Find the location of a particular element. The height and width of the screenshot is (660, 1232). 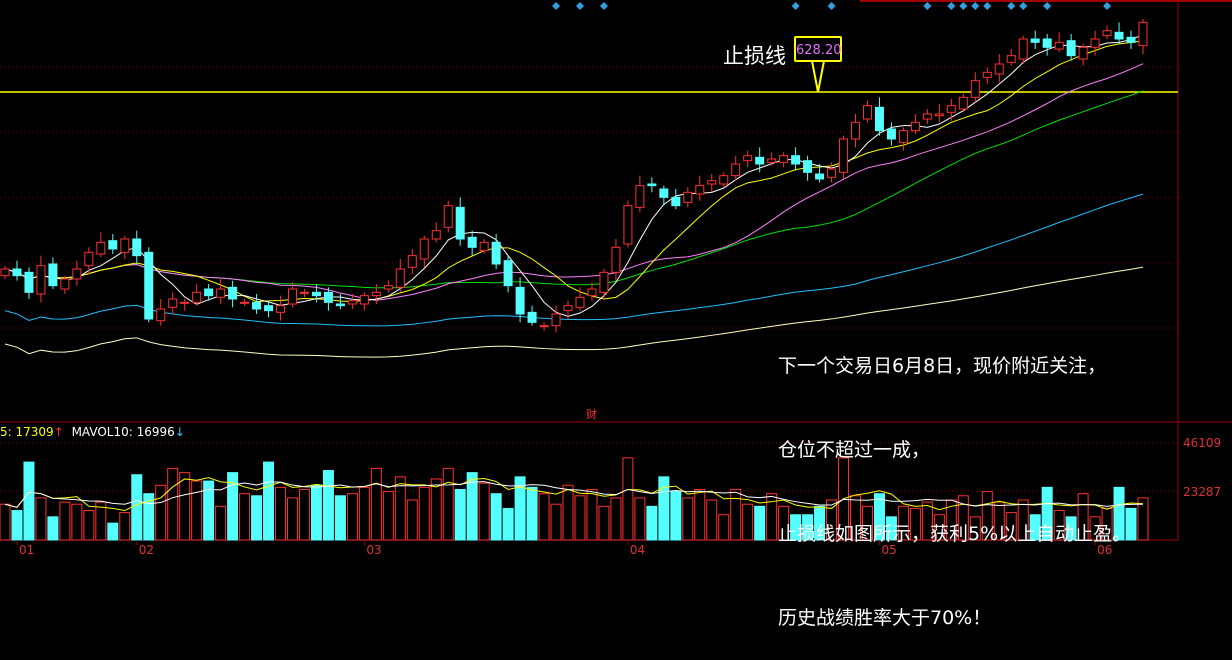

note-line: 下一个交易日6月8日，现价附近关注， is located at coordinates (942, 366).